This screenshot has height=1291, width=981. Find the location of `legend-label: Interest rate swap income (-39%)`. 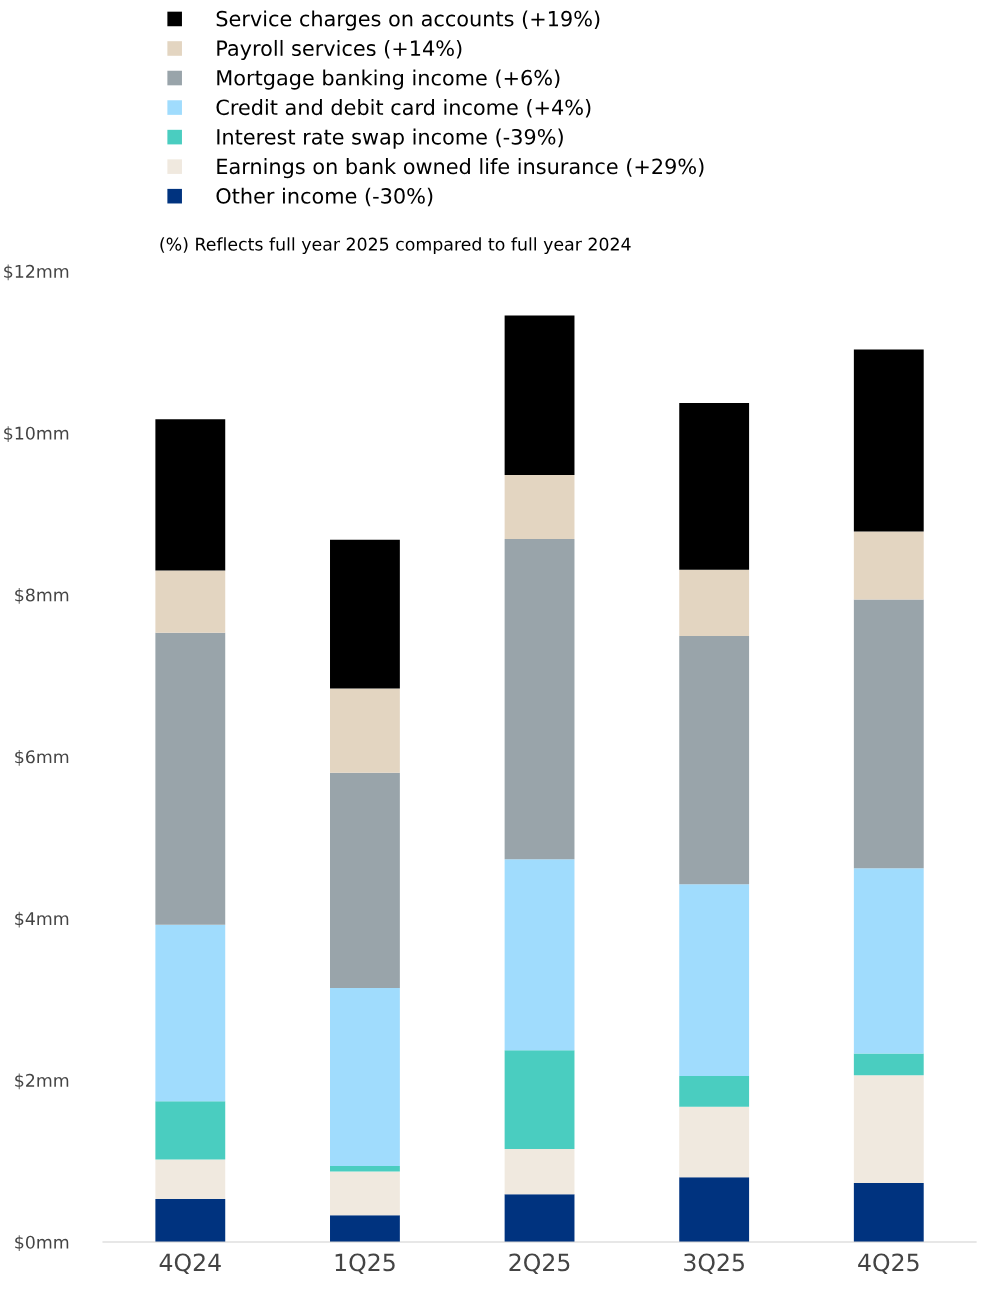

legend-label: Interest rate swap income (-39%) is located at coordinates (390, 138).